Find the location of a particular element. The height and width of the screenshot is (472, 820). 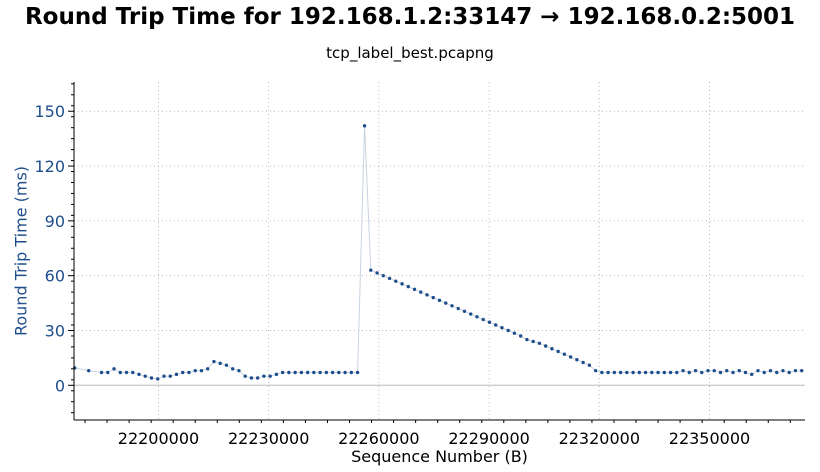

y-tick-label: 150 is located at coordinates (49, 111).